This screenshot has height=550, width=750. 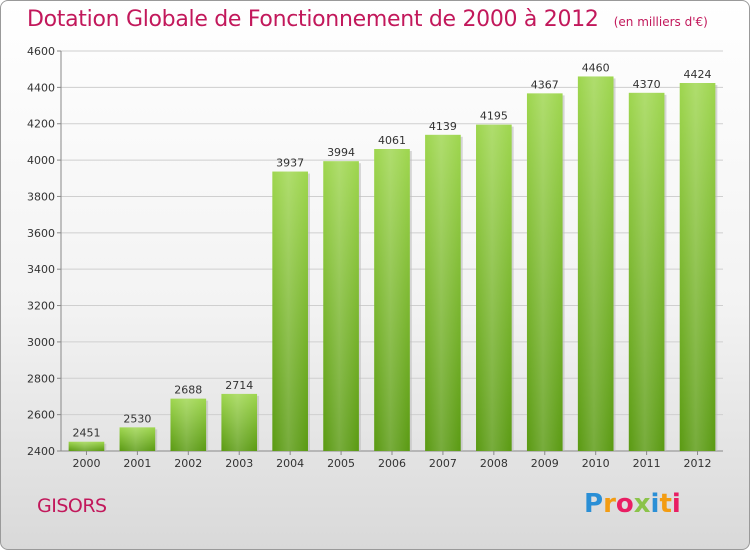 What do you see at coordinates (624, 504) in the screenshot?
I see `logo-letter: o` at bounding box center [624, 504].